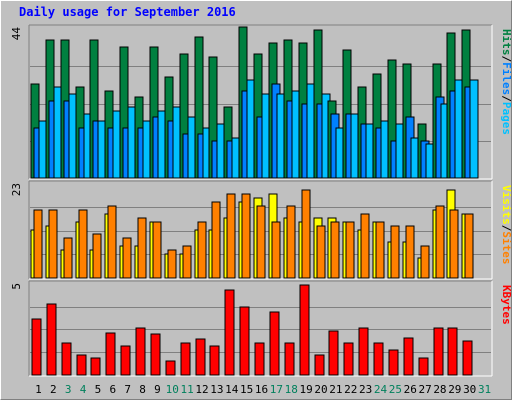 This screenshot has width=512, height=400. Describe the element at coordinates (505, 305) in the screenshot. I see `legend-kbytes: KBytes` at that location.